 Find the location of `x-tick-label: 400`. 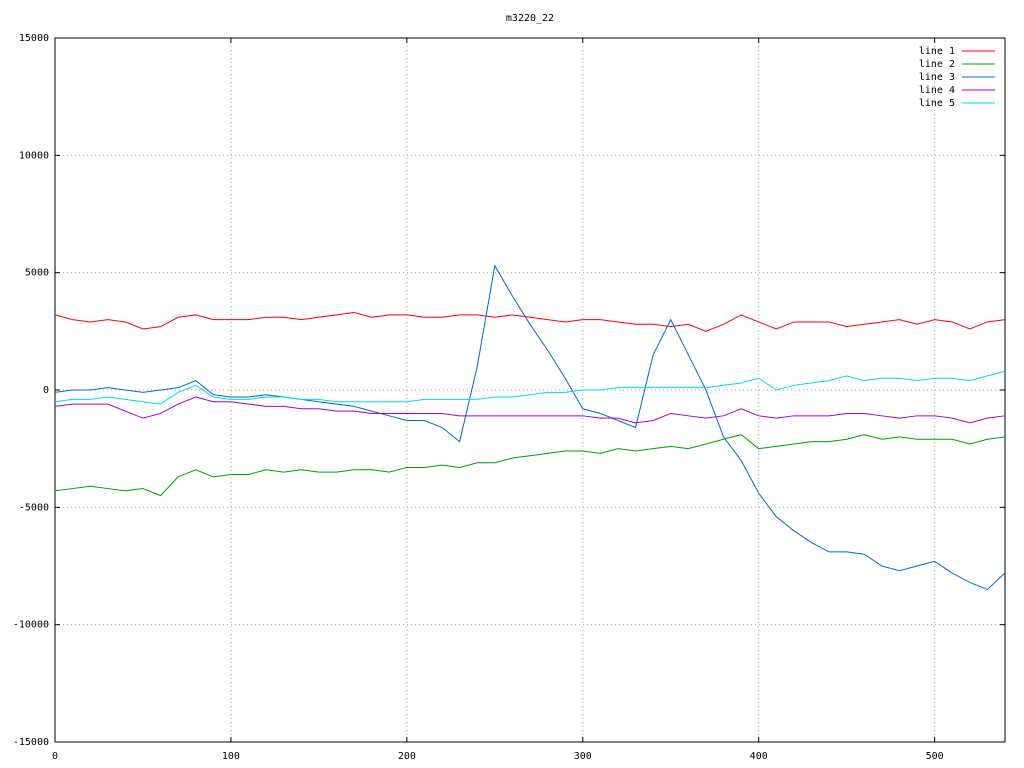

x-tick-label: 400 is located at coordinates (759, 756).